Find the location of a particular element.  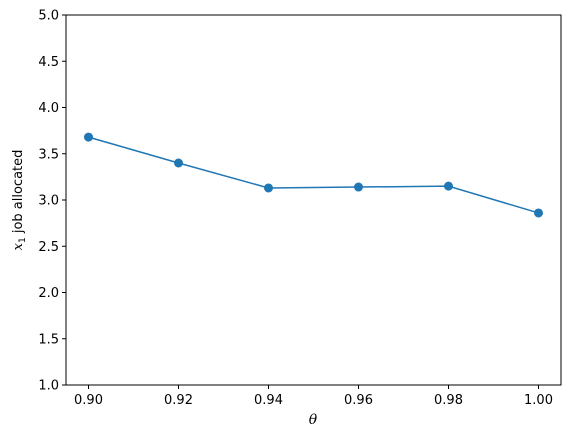

x-tick-label: 0.96 is located at coordinates (358, 400).